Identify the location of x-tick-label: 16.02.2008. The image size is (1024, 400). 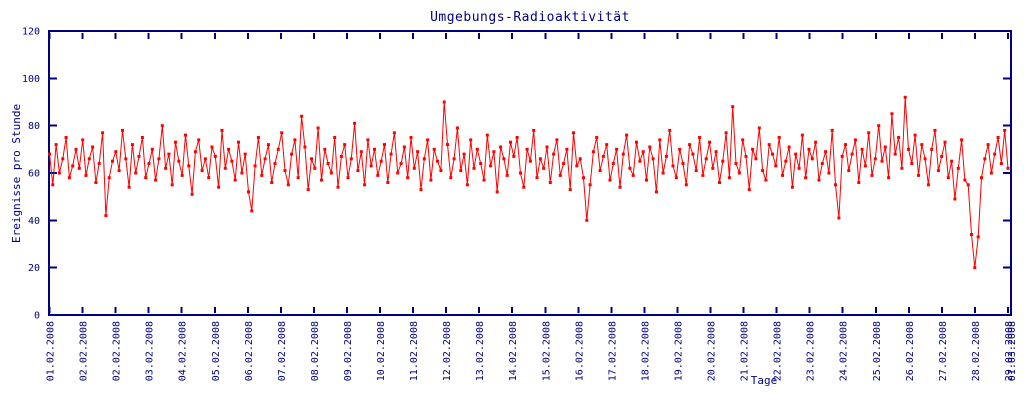
(579, 351).